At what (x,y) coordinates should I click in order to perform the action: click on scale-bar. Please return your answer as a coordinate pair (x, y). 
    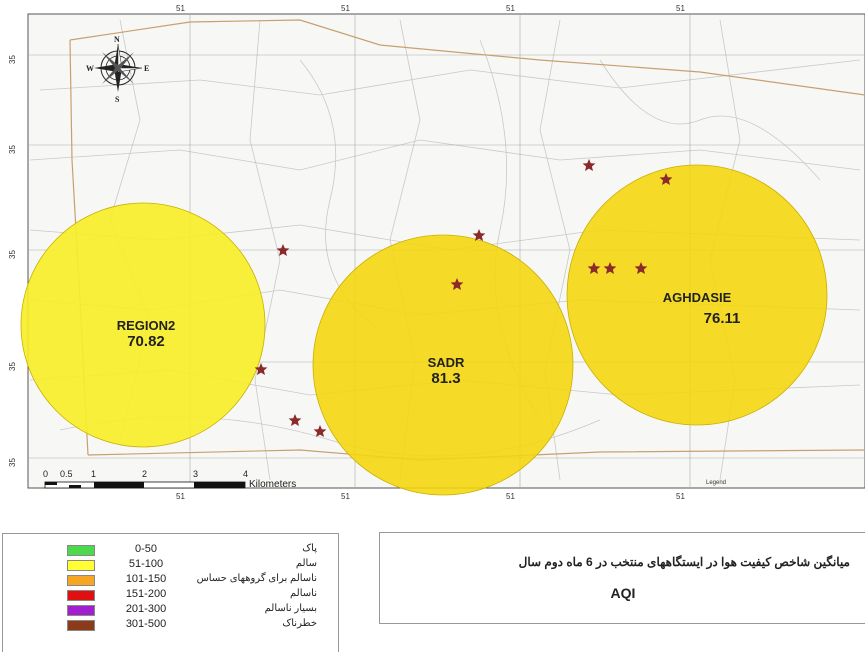
    Looking at the image, I should click on (145, 485).